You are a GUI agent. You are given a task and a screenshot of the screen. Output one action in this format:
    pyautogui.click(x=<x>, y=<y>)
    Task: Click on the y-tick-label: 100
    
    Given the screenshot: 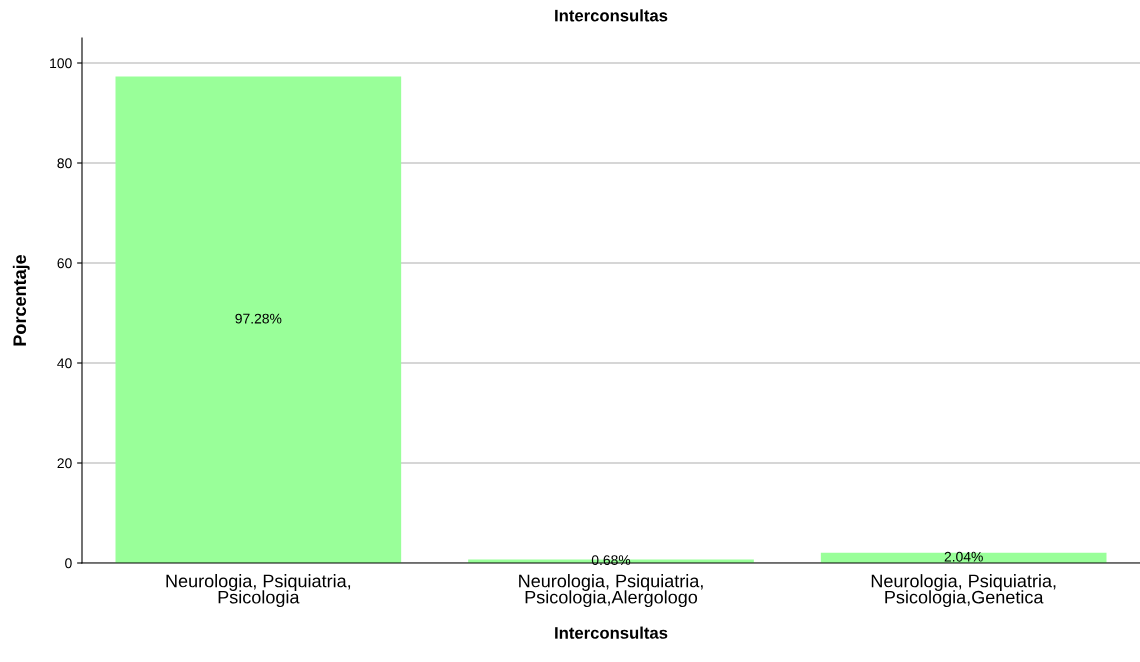 What is the action you would take?
    pyautogui.click(x=61, y=63)
    